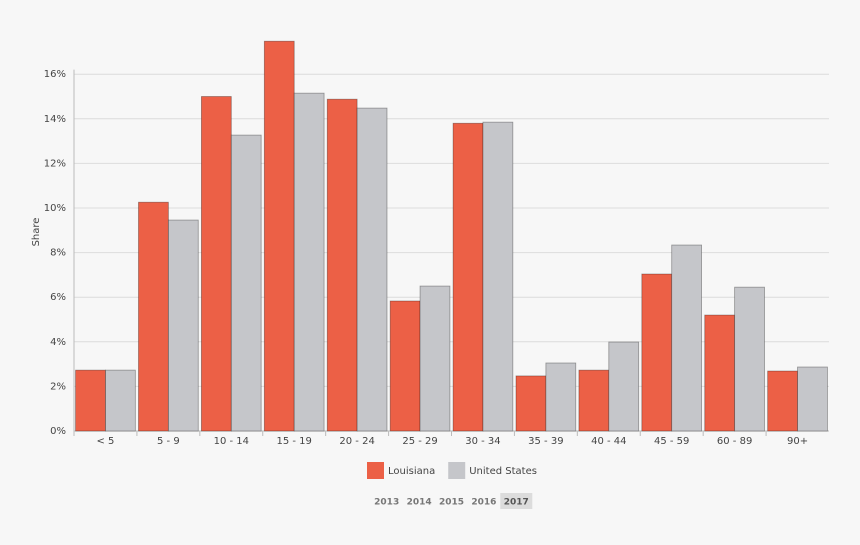  What do you see at coordinates (671, 441) in the screenshot?
I see `x-tick-label: 45 - 59` at bounding box center [671, 441].